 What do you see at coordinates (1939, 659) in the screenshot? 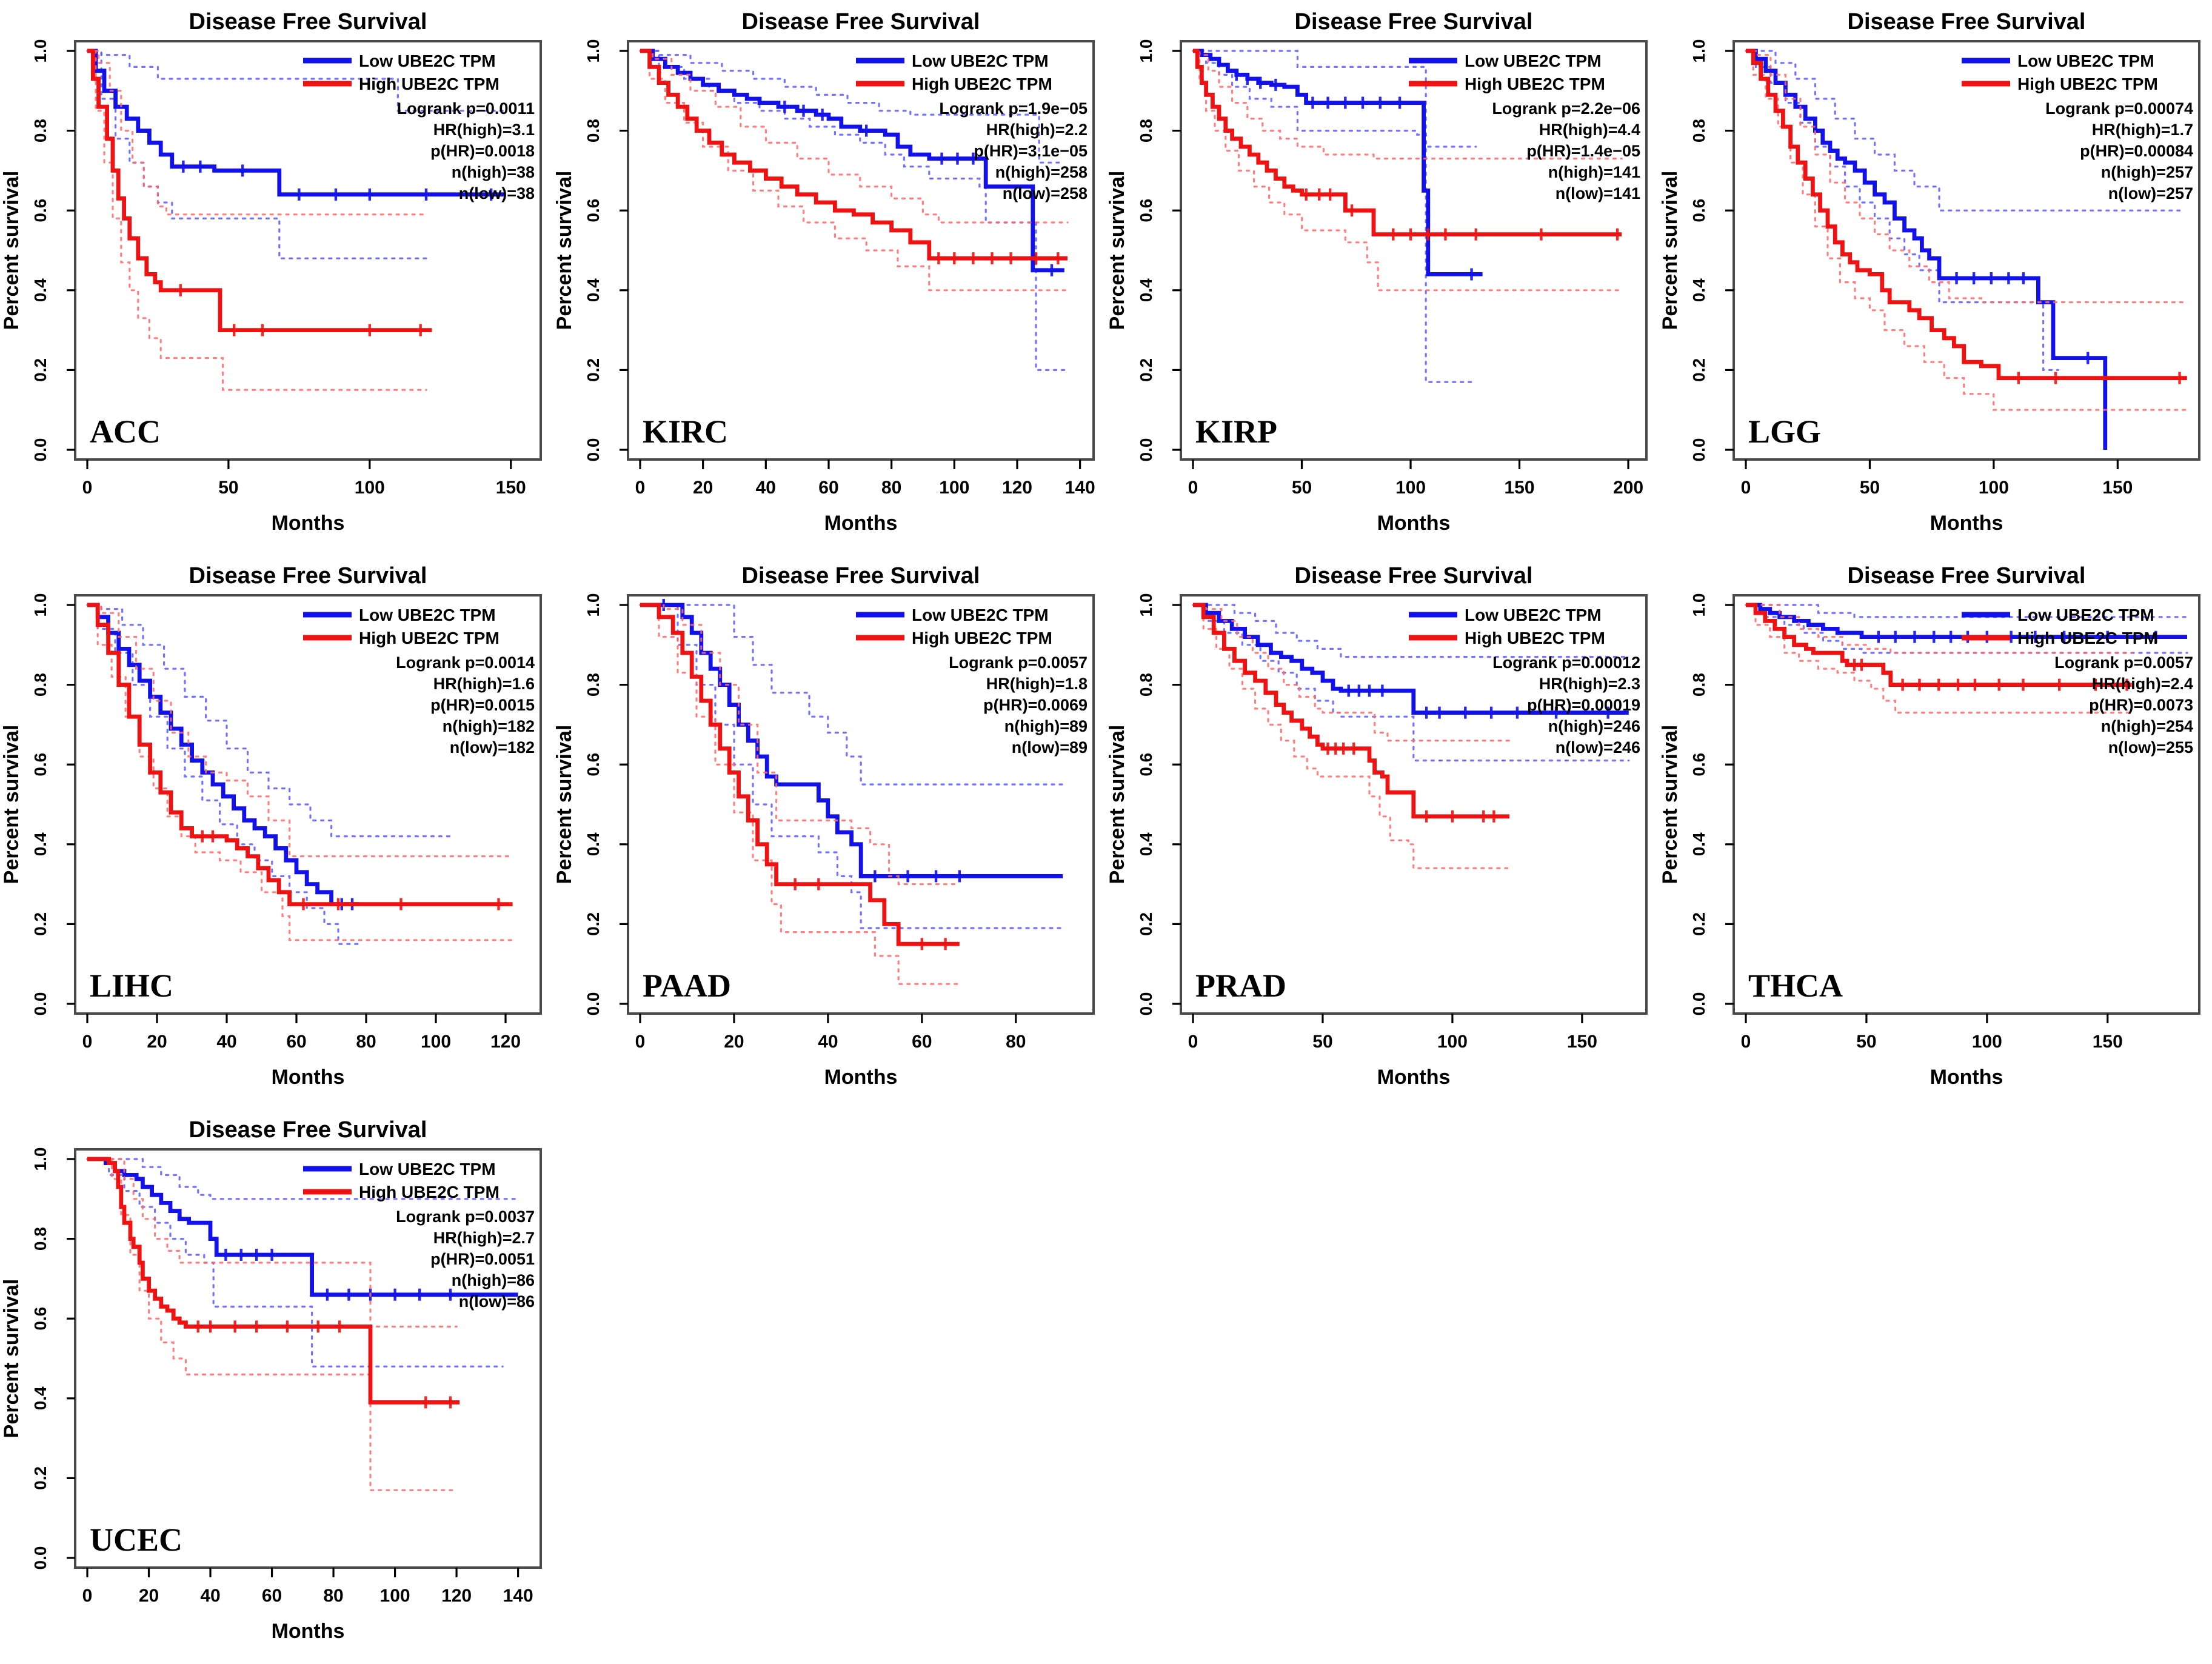
I see `ci-lower-high-curve` at bounding box center [1939, 659].